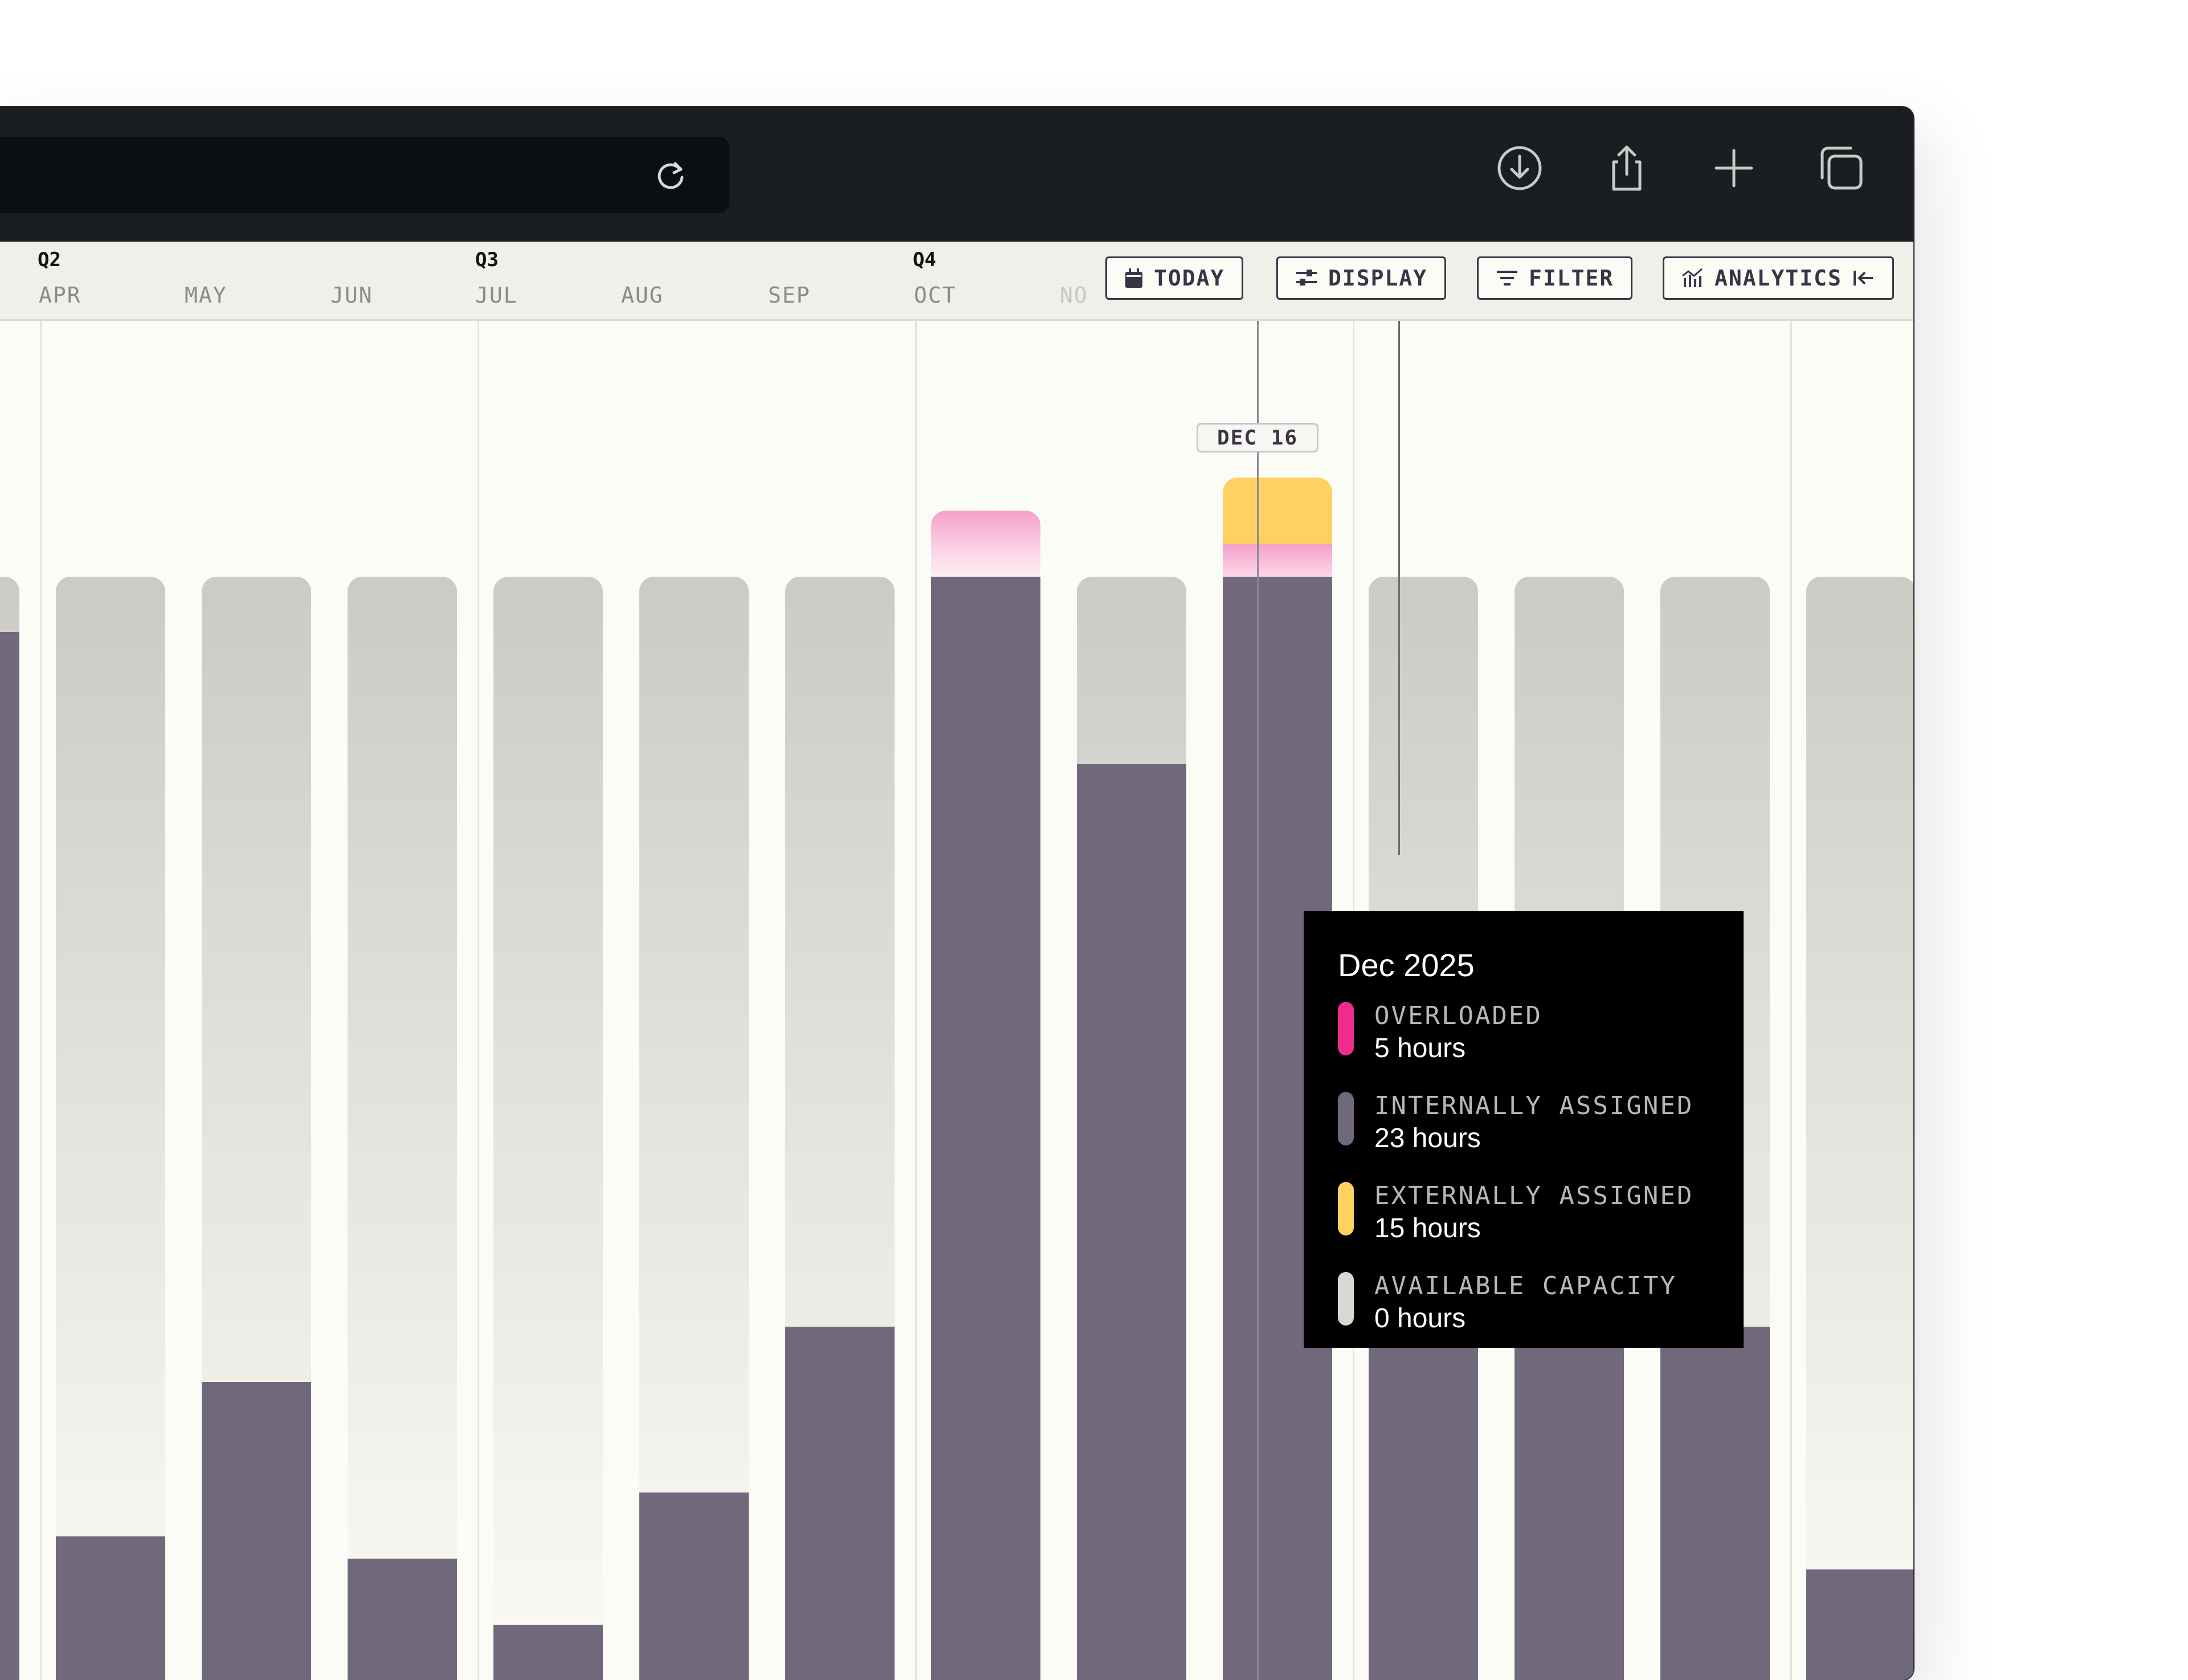 This screenshot has width=2188, height=1680. What do you see at coordinates (1427, 1228) in the screenshot?
I see `tooltip-row-value: 15 hours` at bounding box center [1427, 1228].